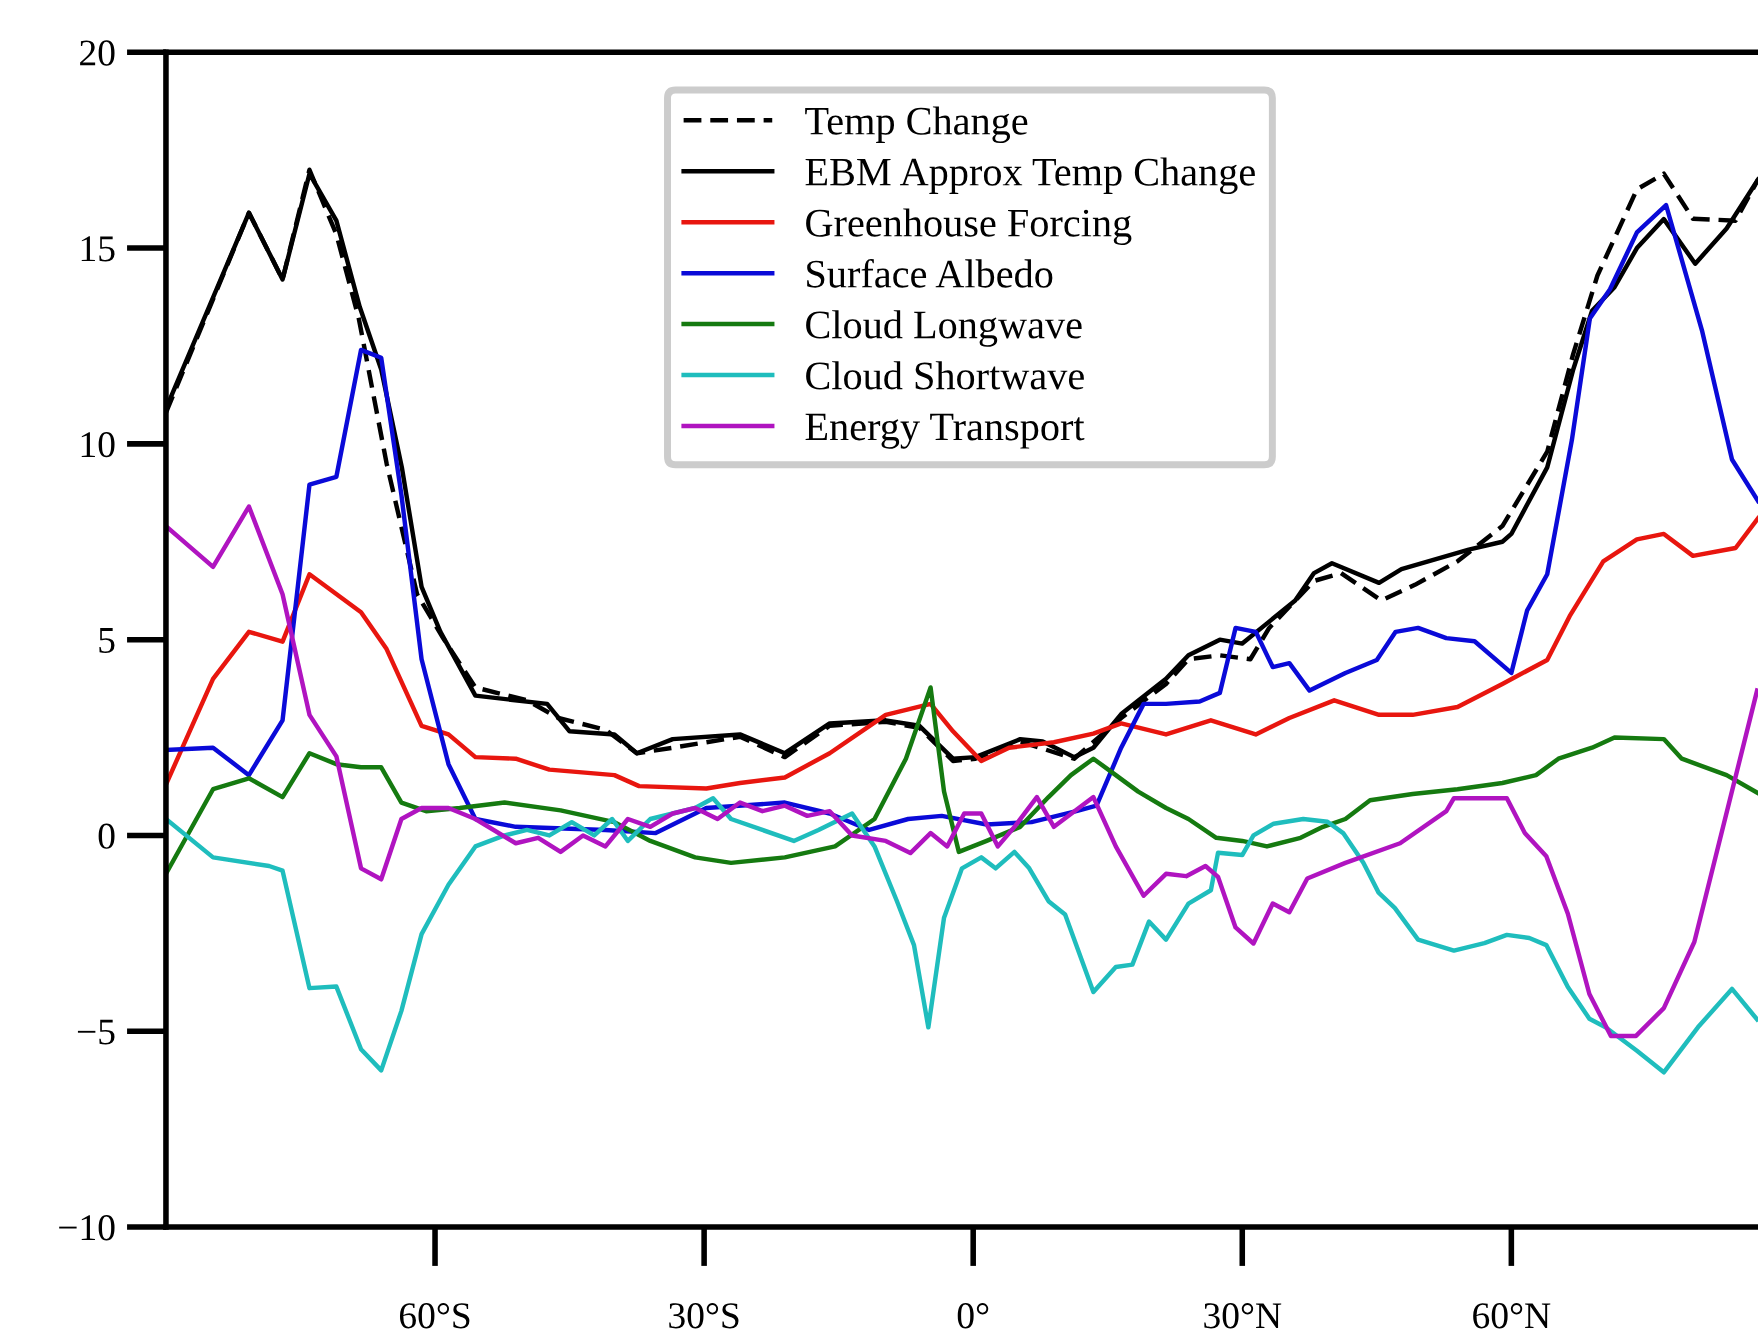 Image resolution: width=1758 pixels, height=1341 pixels. What do you see at coordinates (704, 1316) in the screenshot?
I see `x-tick-label: 30°S` at bounding box center [704, 1316].